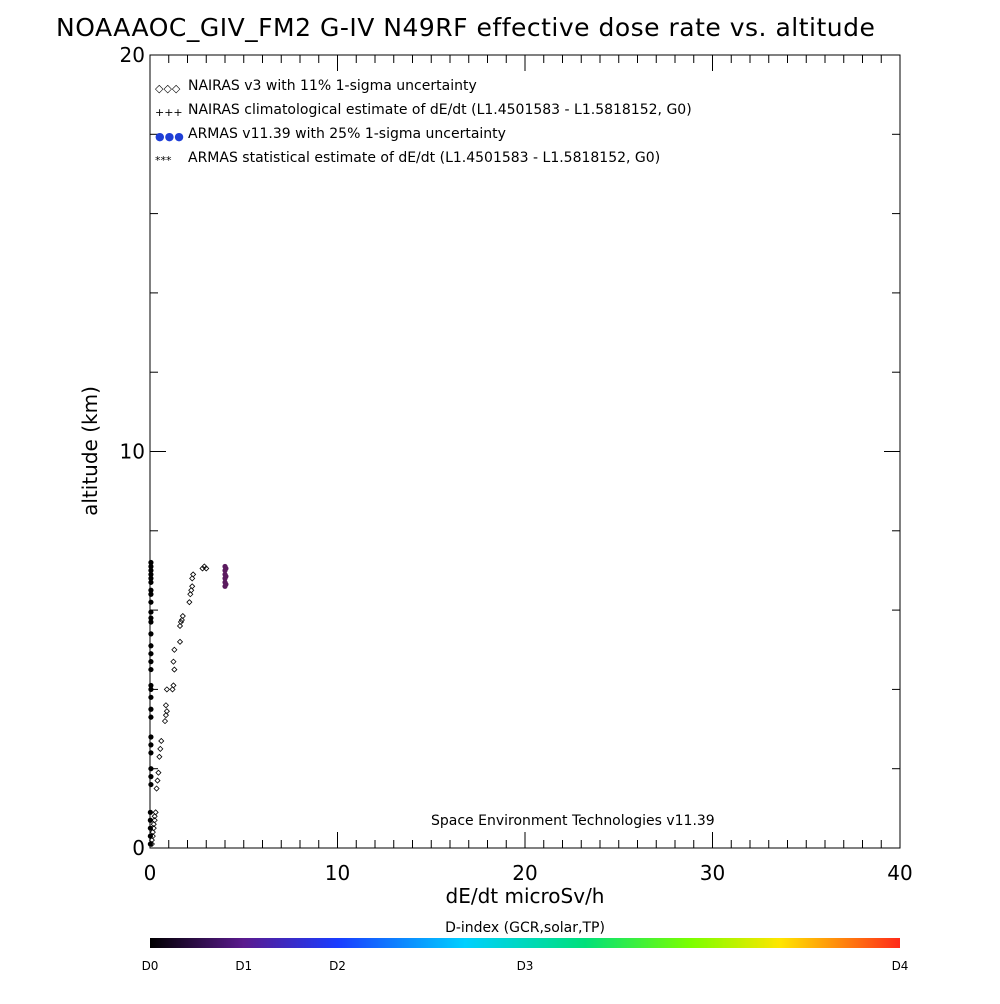 The width and height of the screenshot is (1000, 1004). I want to click on colorbar-label: D2, so click(337, 966).